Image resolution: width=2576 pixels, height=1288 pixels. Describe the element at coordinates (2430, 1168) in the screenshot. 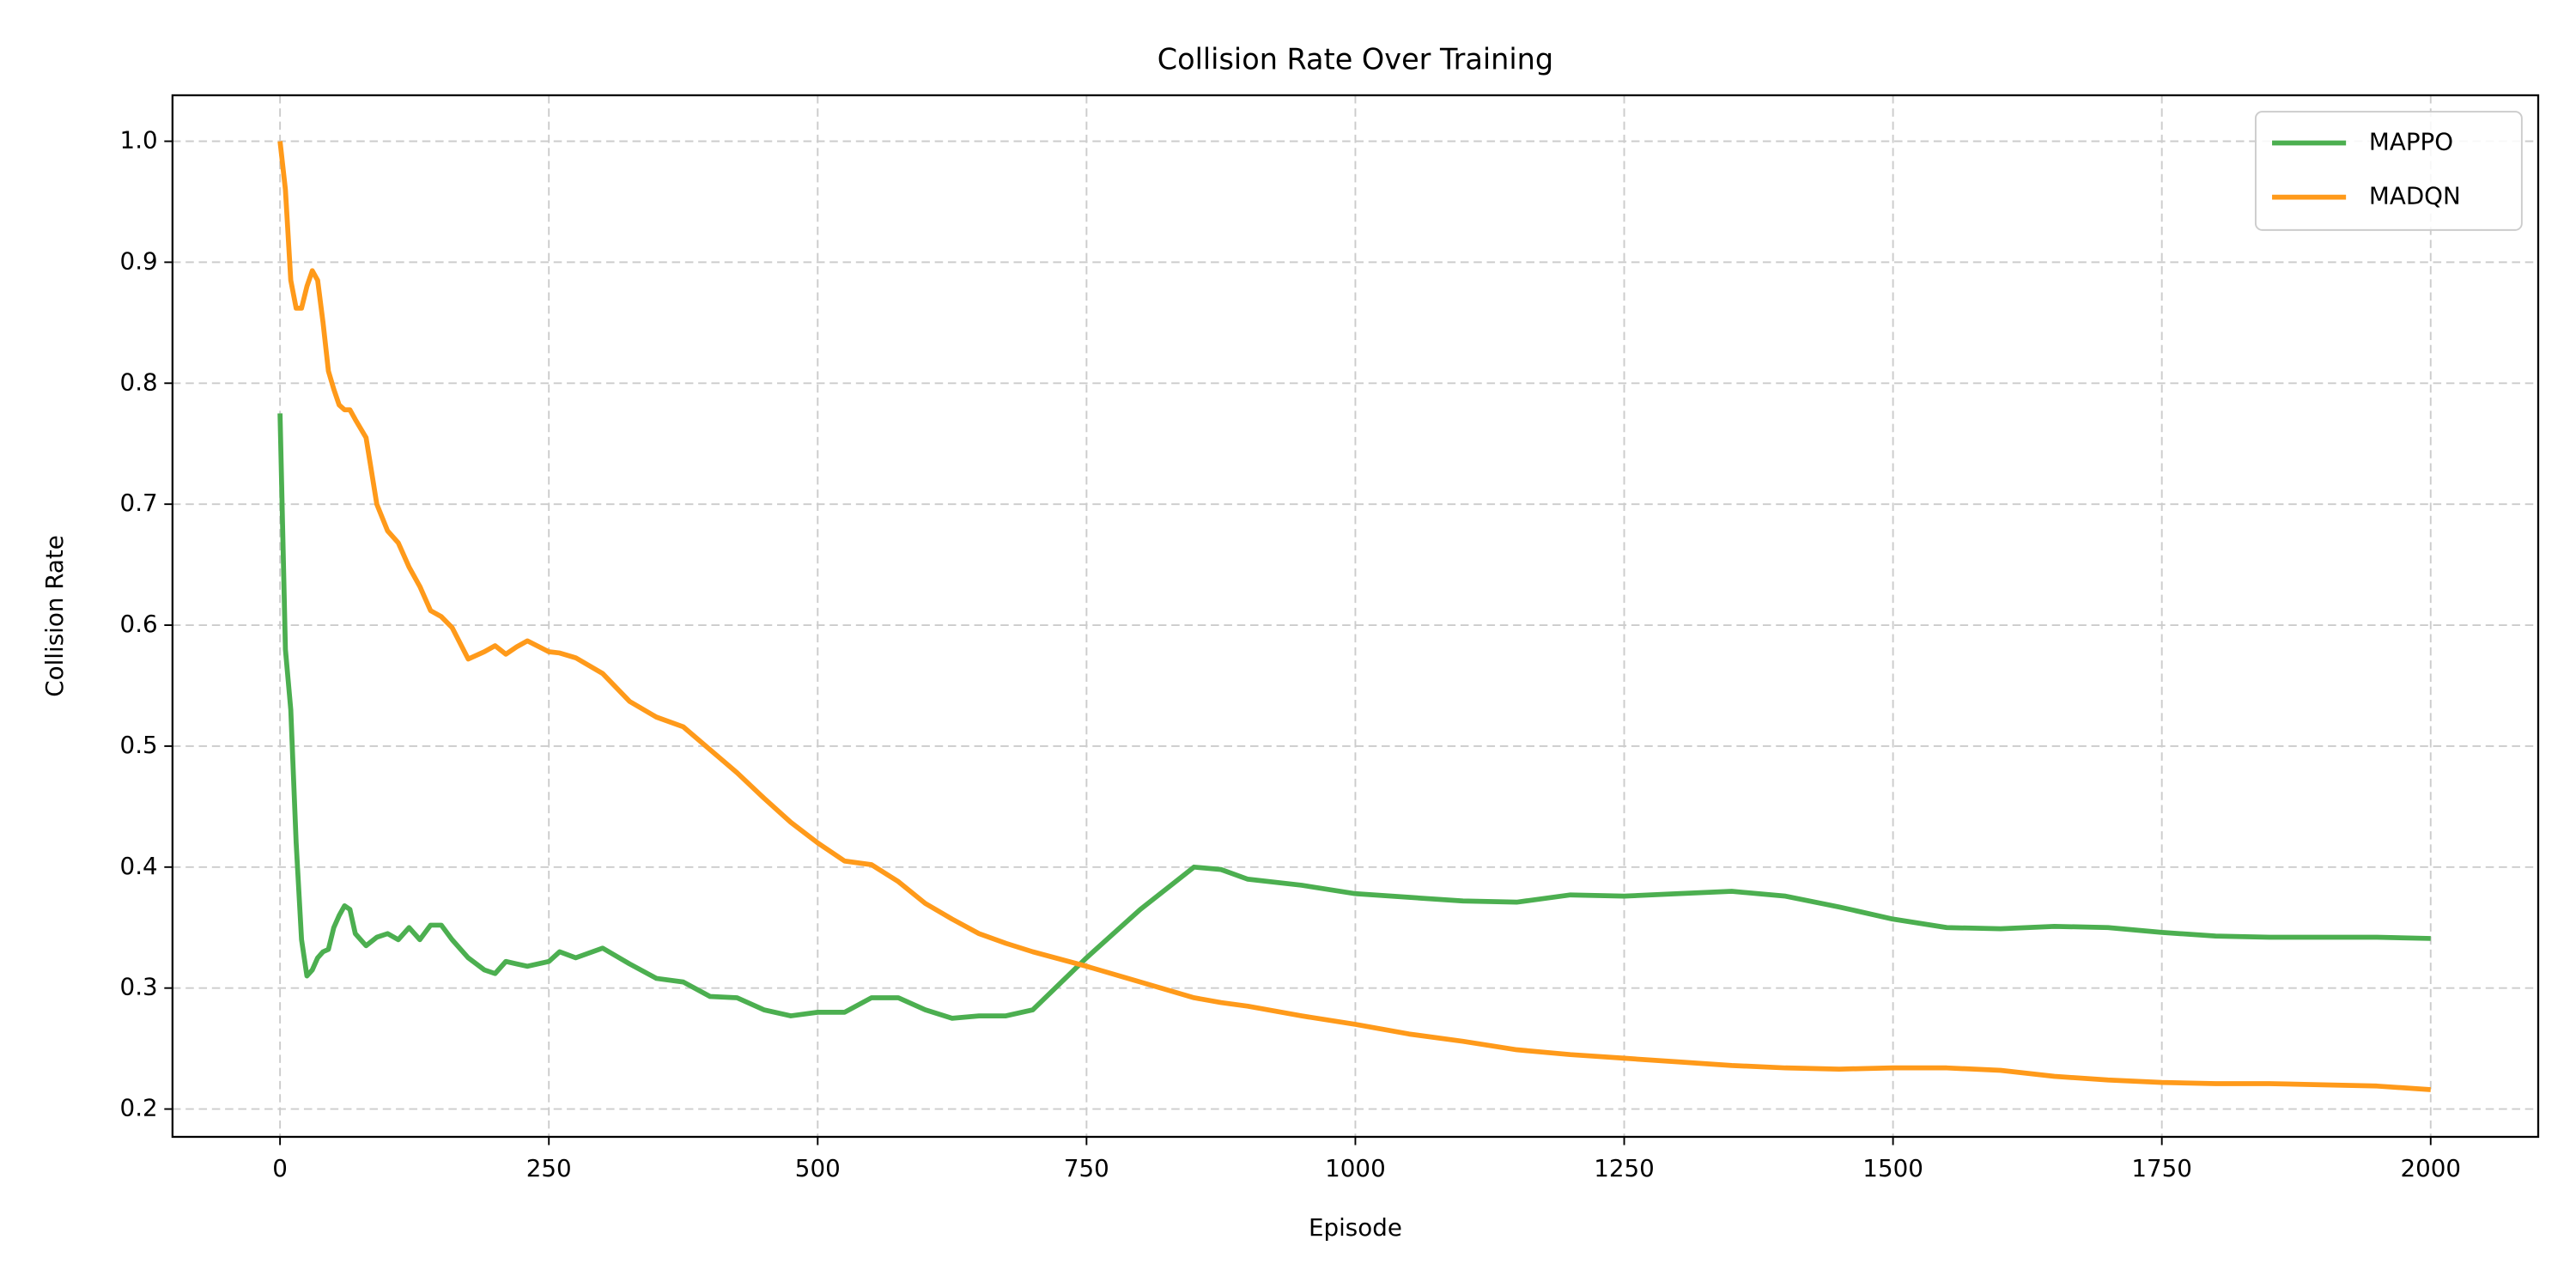

I see `x-tick-label: 2000` at that location.